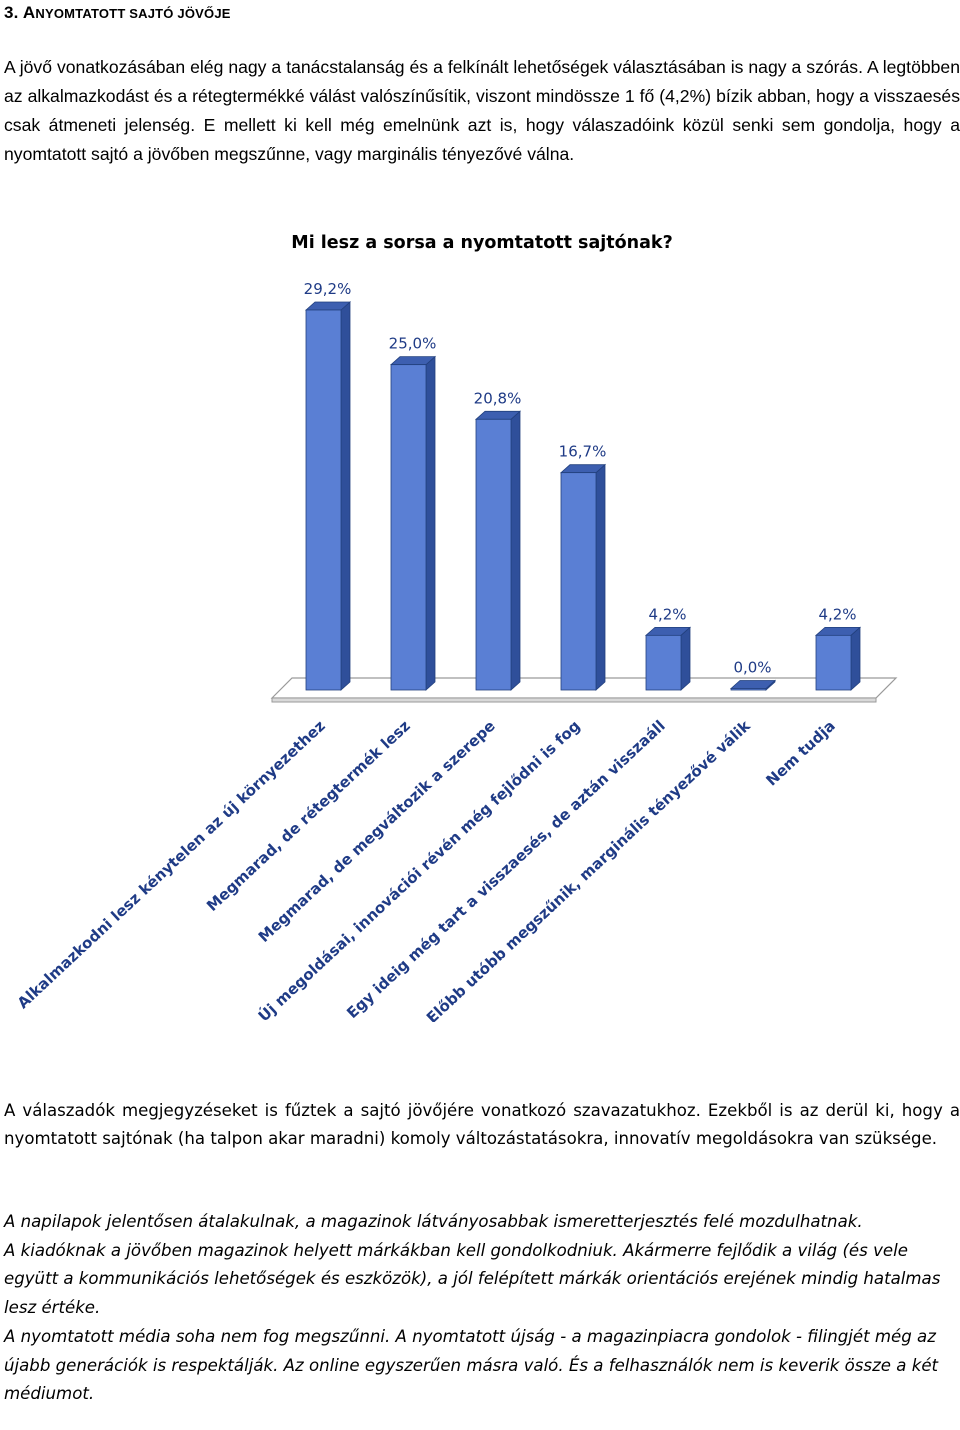 This screenshot has width=960, height=1430. I want to click on value-label-5: 4,2%, so click(667, 614).